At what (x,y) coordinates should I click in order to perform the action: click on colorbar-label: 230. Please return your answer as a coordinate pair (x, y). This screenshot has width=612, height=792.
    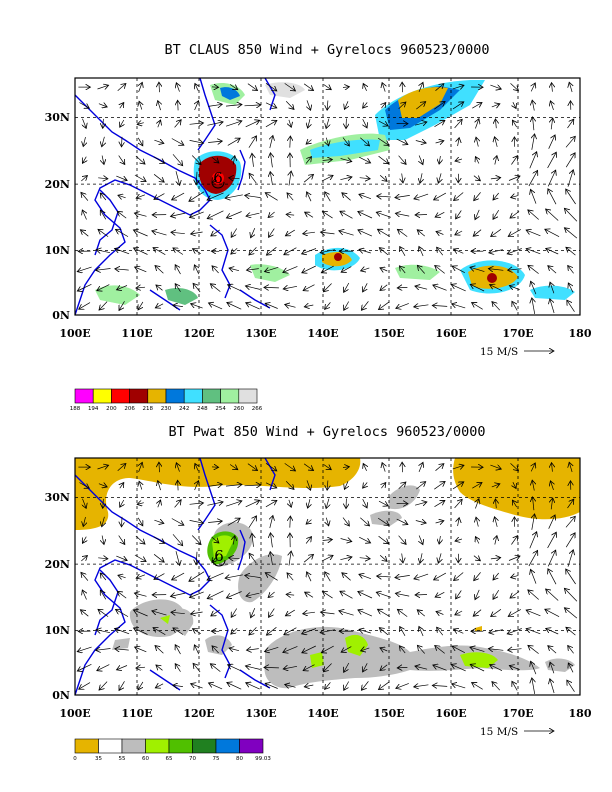
    Looking at the image, I should click on (166, 409).